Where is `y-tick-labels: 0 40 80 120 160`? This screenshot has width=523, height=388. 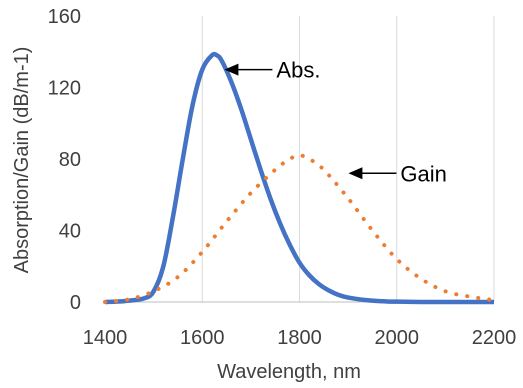
y-tick-labels: 0 40 80 120 160 is located at coordinates (64, 160).